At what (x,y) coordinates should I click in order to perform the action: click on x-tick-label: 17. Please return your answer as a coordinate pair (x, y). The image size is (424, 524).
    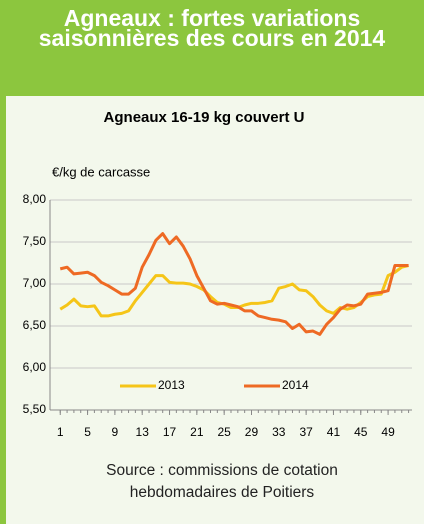
    Looking at the image, I should click on (170, 432).